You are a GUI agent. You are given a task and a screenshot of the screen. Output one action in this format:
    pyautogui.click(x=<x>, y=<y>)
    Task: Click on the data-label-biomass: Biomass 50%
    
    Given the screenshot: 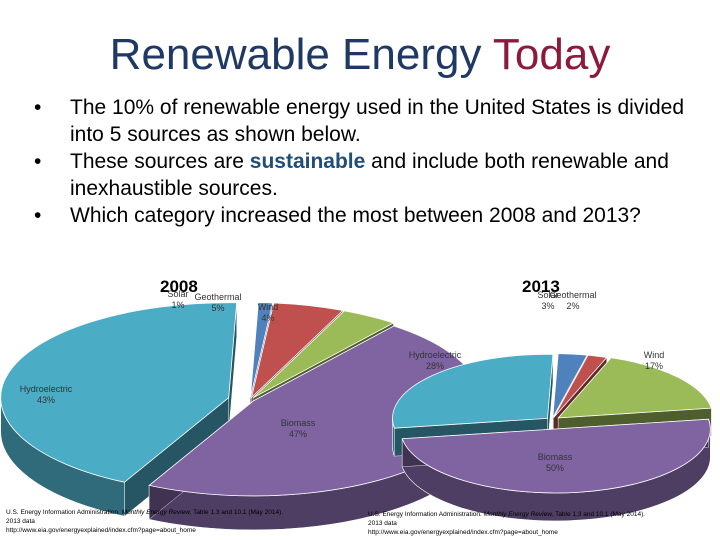 What is the action you would take?
    pyautogui.click(x=555, y=462)
    